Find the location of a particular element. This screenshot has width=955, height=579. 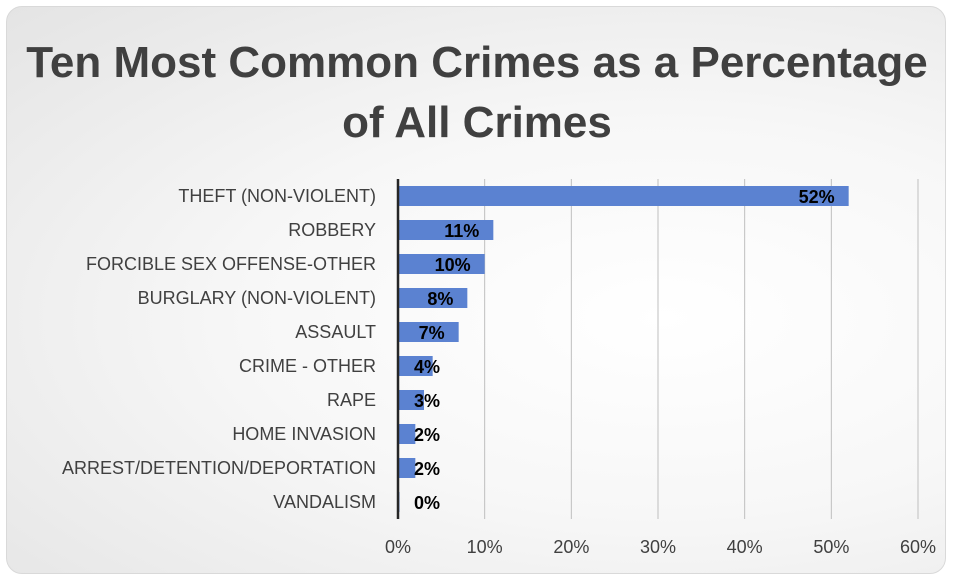

data-label: 3% is located at coordinates (427, 401).